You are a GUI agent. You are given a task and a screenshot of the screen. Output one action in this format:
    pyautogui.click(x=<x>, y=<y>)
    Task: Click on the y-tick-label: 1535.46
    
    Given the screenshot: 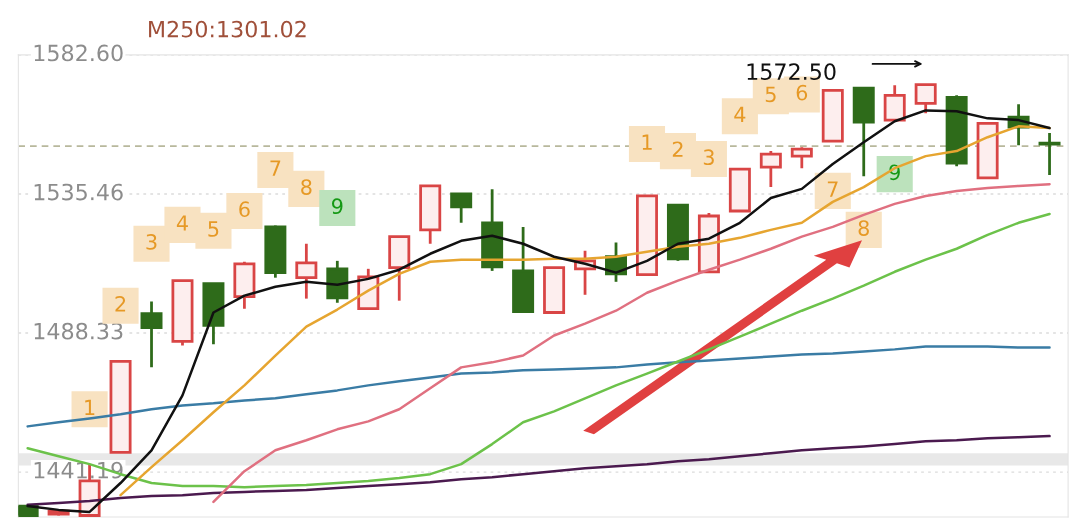 What is the action you would take?
    pyautogui.click(x=78, y=192)
    